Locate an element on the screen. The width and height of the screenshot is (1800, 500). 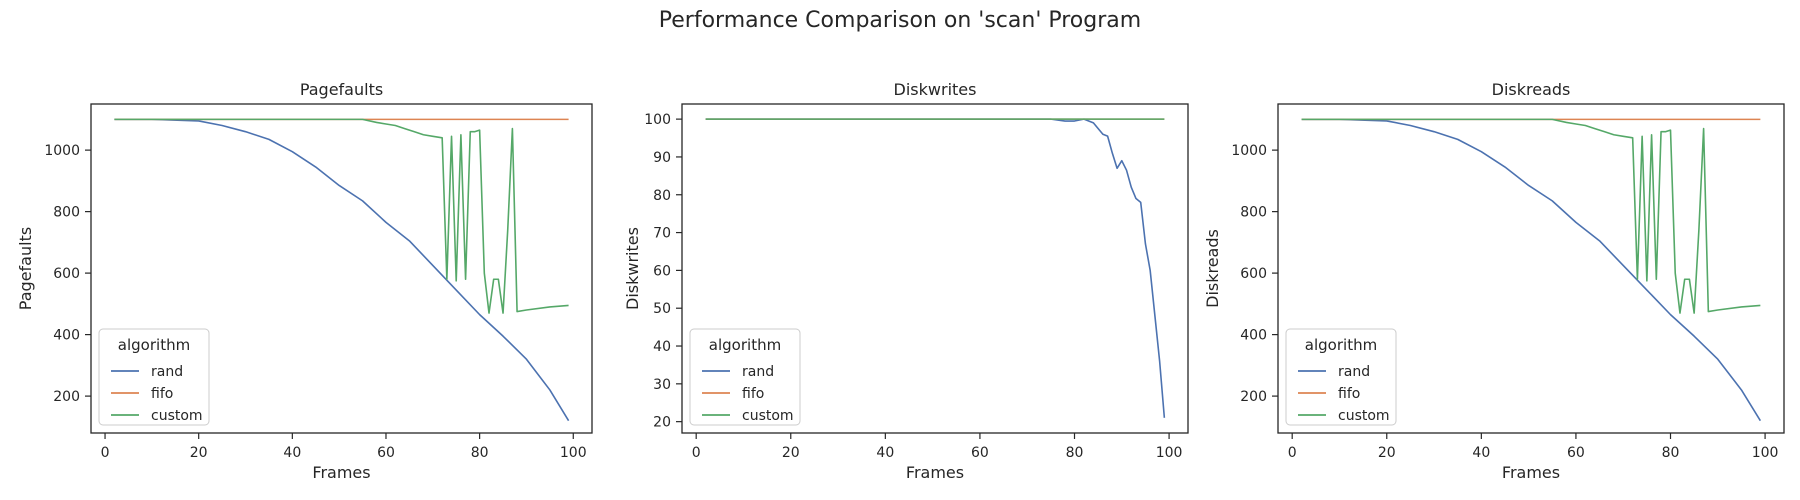
subplot-title: Diskreads is located at coordinates (1531, 89).